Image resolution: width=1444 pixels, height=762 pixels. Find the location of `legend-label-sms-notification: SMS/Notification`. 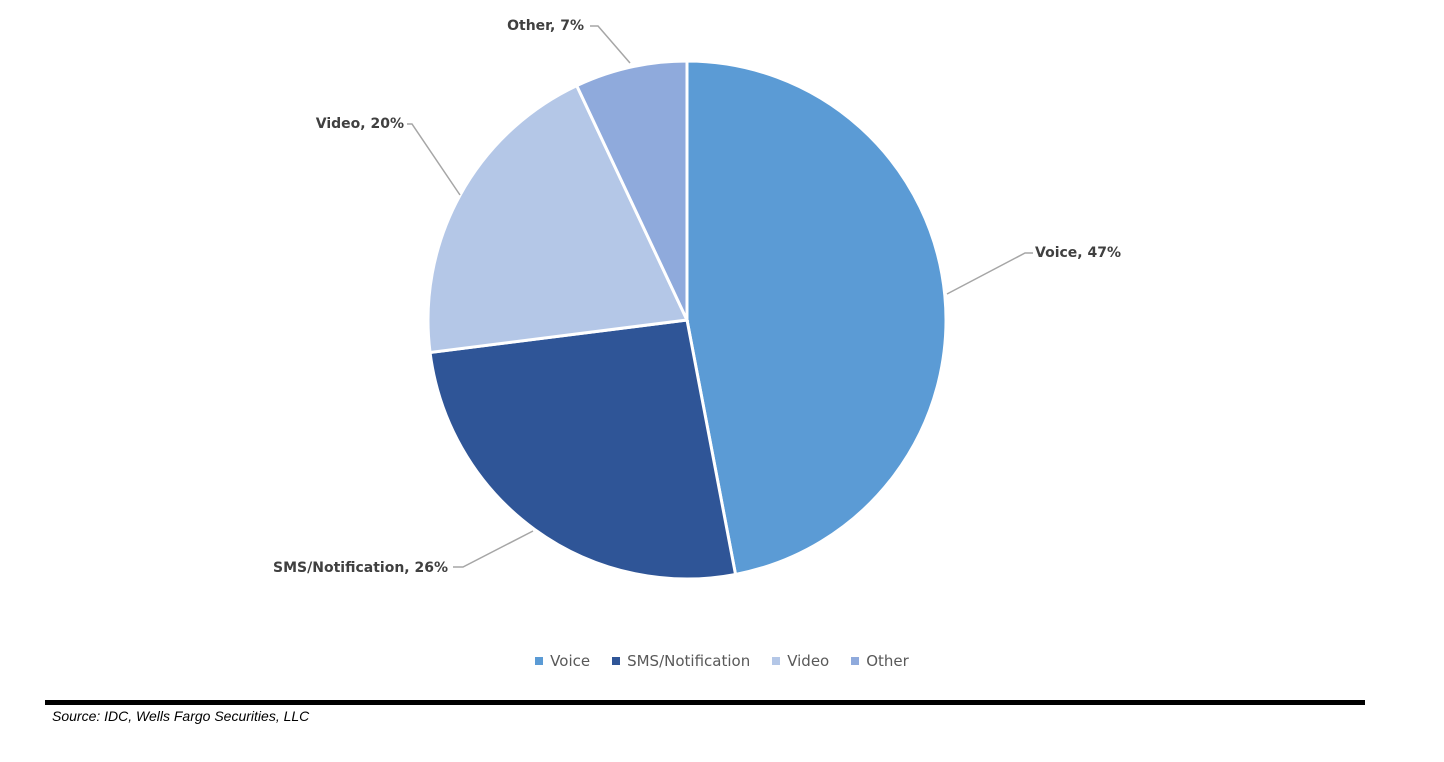

legend-label-sms-notification: SMS/Notification is located at coordinates (689, 661).